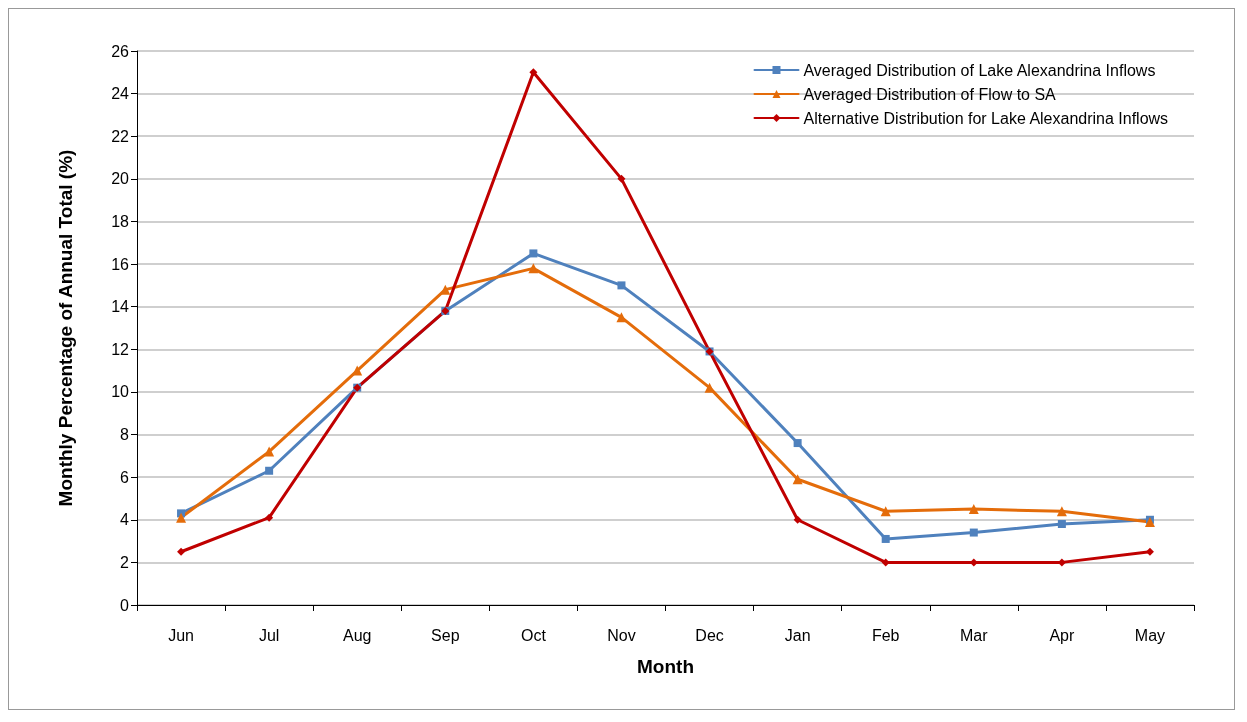  I want to click on y-tick-label: 20, so click(120, 179).